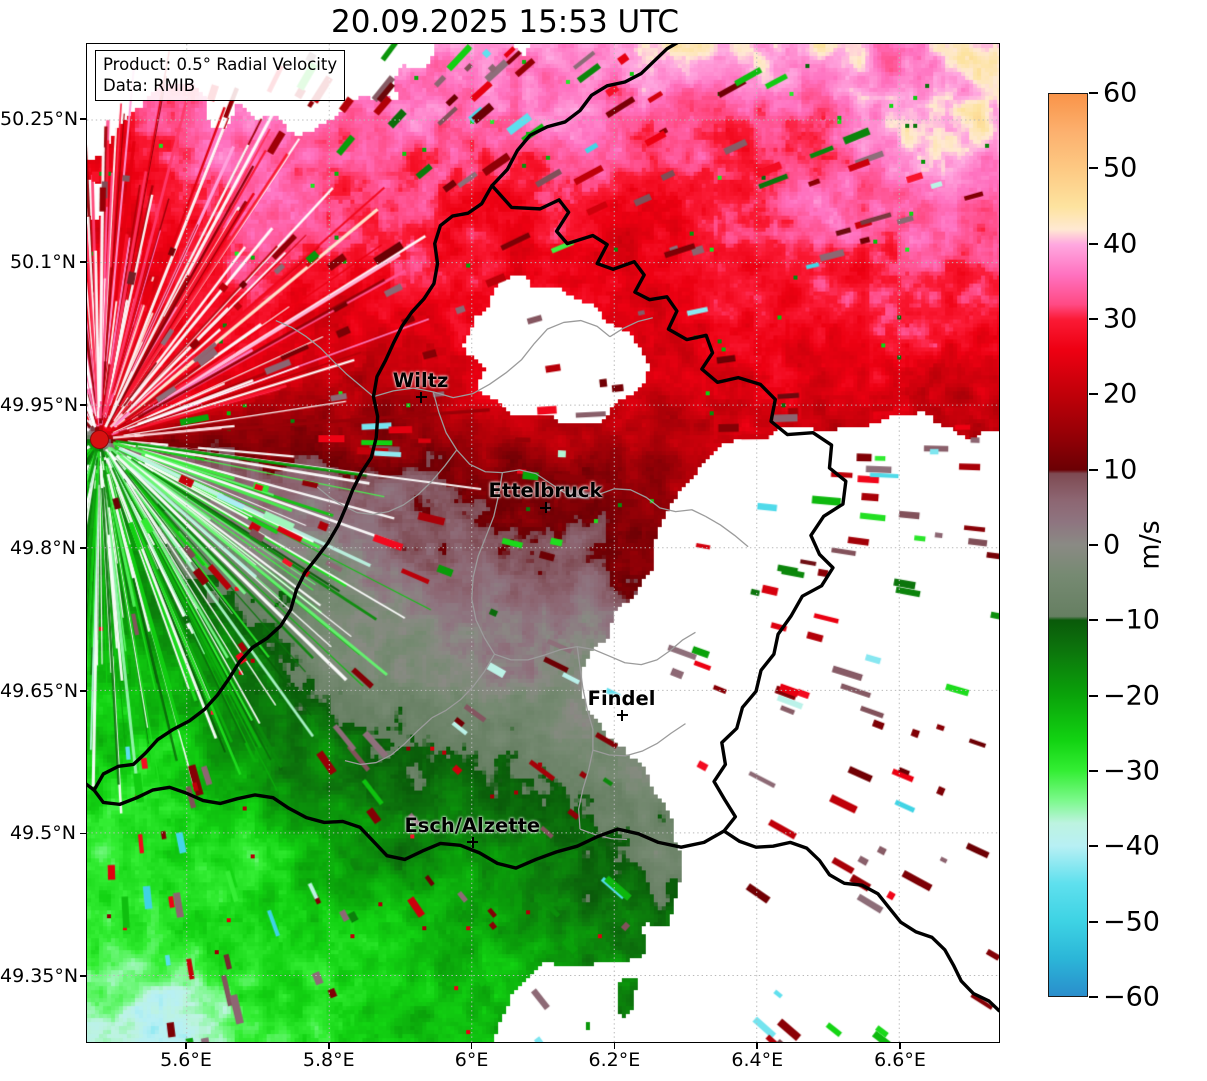 The width and height of the screenshot is (1207, 1081). Describe the element at coordinates (420, 380) in the screenshot. I see `city-label: Wiltz` at that location.